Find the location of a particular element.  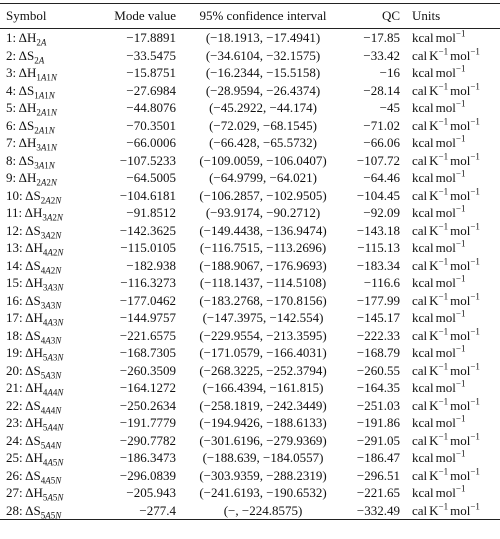

symbol-subscript: 4A3N is located at coordinates (53, 322).